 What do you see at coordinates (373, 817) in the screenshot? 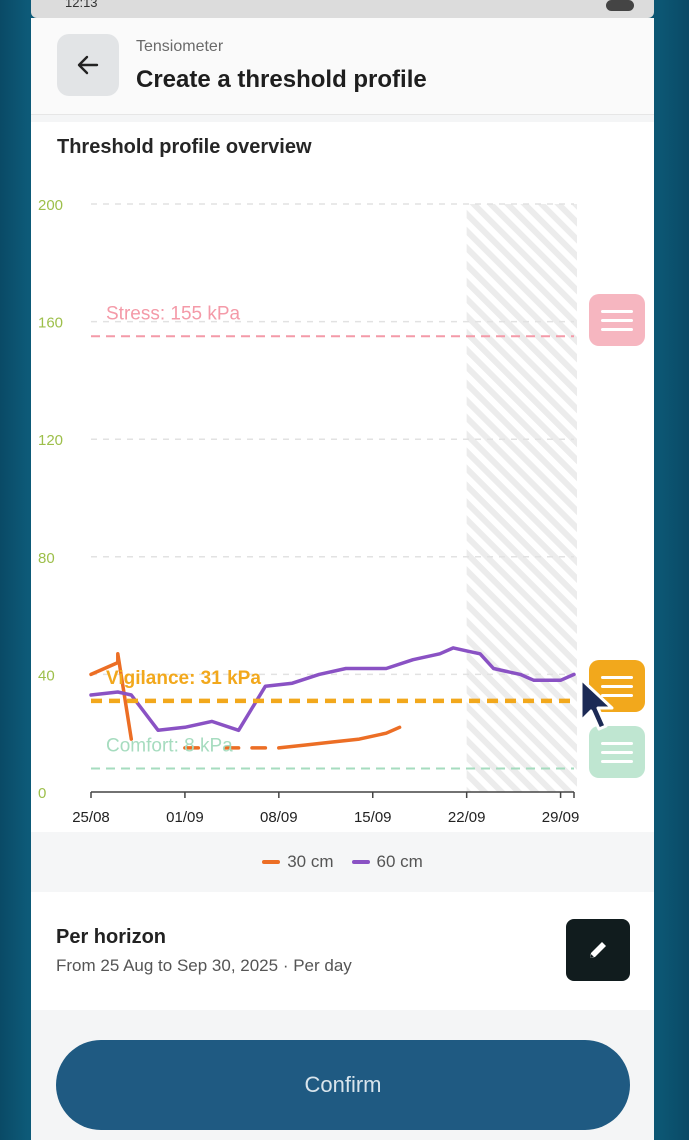
I see `x-tick-label: 15/09` at bounding box center [373, 817].